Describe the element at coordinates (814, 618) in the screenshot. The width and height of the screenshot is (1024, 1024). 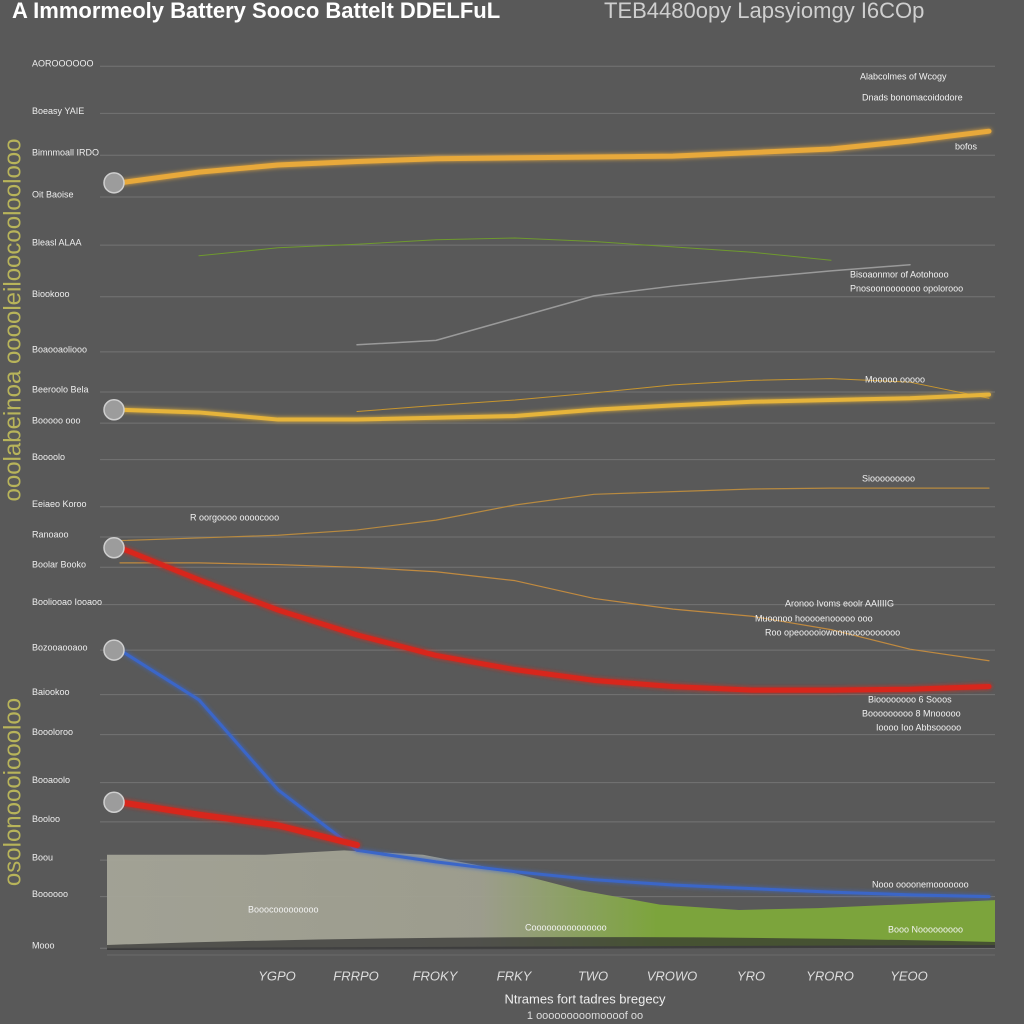
I see `annotation: Muoonoo hooooenooooo ooo` at that location.